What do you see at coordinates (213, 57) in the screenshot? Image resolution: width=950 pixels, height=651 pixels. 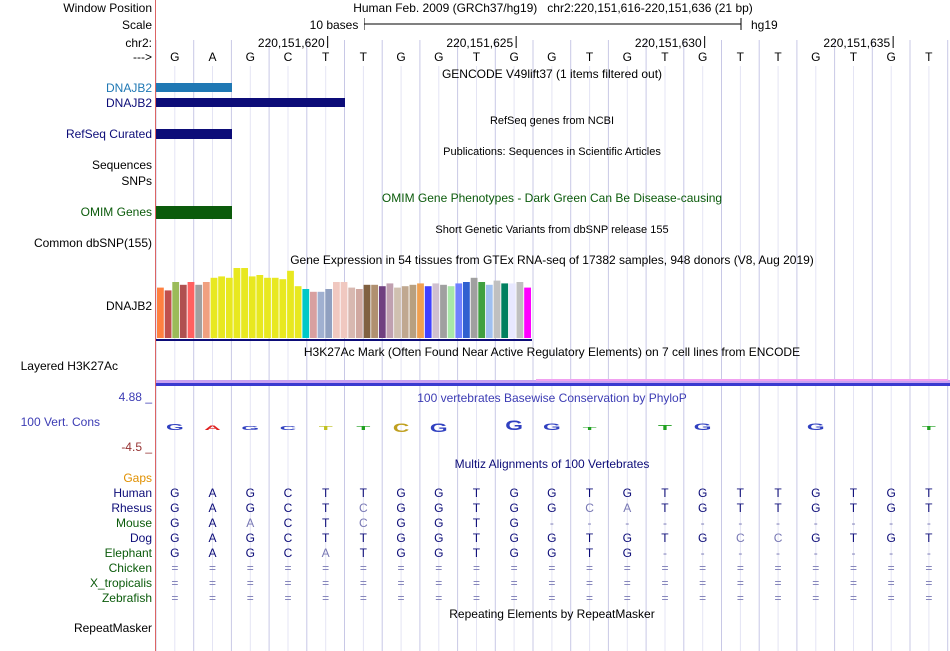 I see `reference-base: A` at bounding box center [213, 57].